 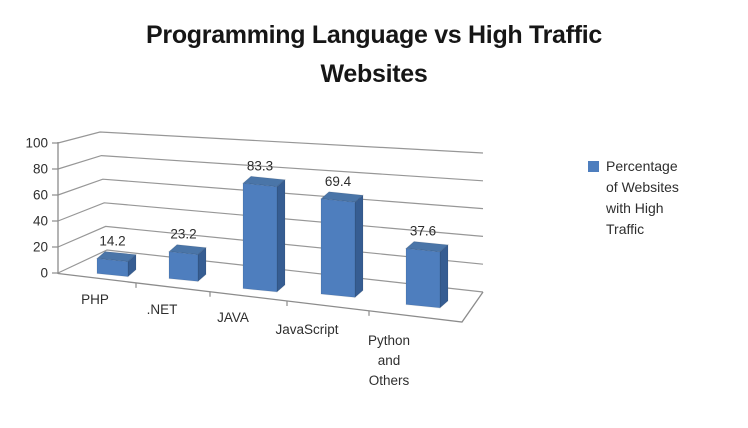 What do you see at coordinates (112, 267) in the screenshot?
I see `bar-php` at bounding box center [112, 267].